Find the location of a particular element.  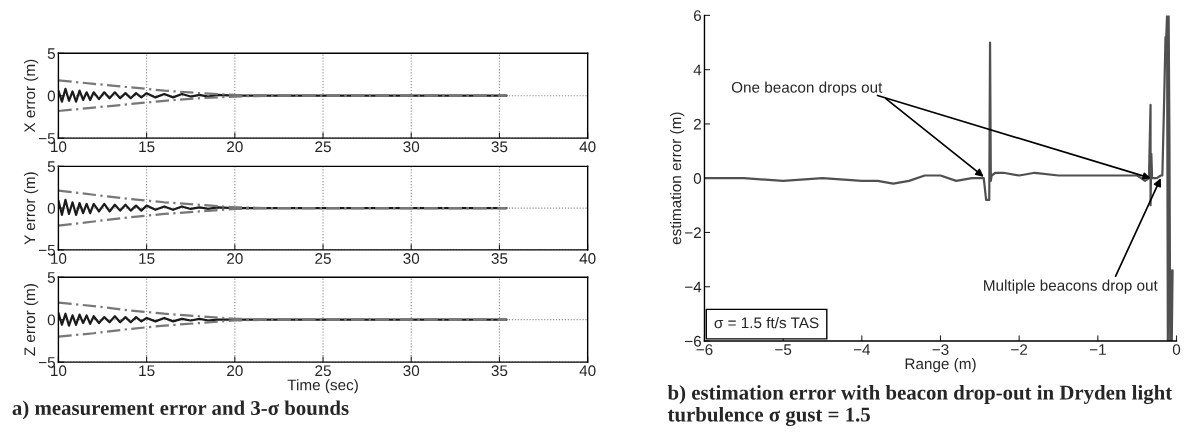

y-axis-title: estimation error (m) is located at coordinates (677, 178).